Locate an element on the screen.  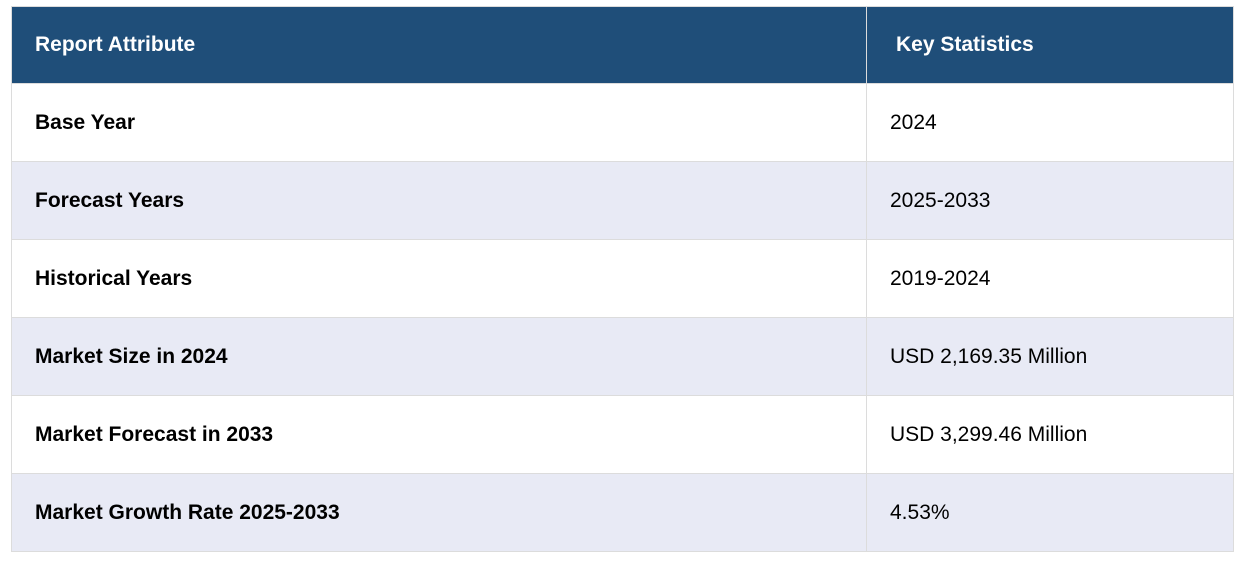
row-value-growth-rate: 4.53% is located at coordinates (1050, 512).